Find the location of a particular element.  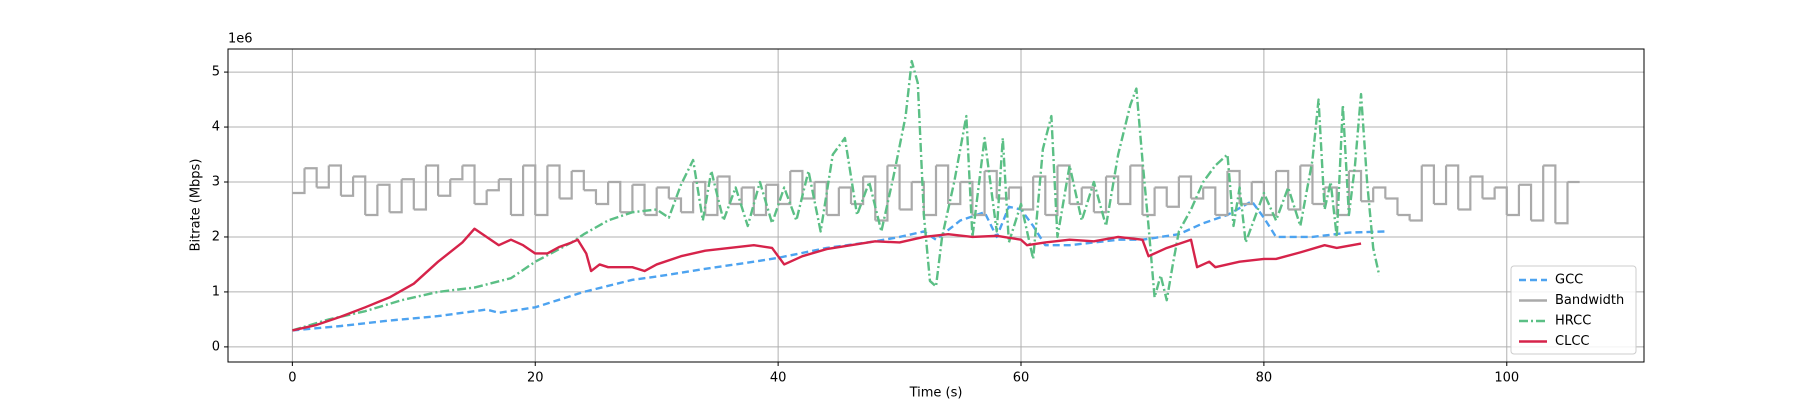

y-axis-label: Bitrate (Mbps) is located at coordinates (196, 205).